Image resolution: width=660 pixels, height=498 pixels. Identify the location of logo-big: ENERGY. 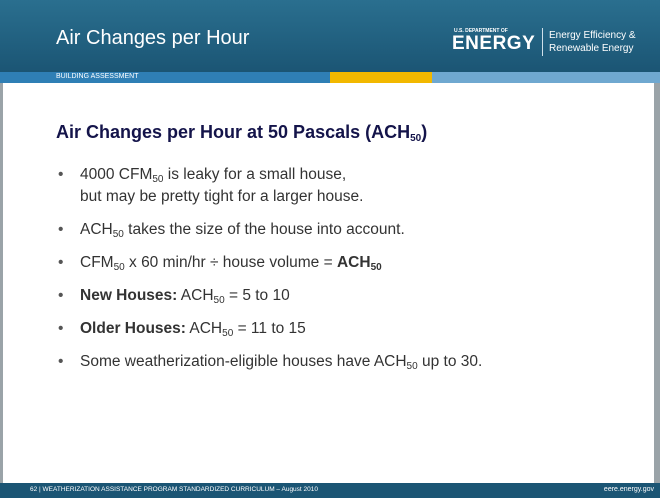
(494, 43).